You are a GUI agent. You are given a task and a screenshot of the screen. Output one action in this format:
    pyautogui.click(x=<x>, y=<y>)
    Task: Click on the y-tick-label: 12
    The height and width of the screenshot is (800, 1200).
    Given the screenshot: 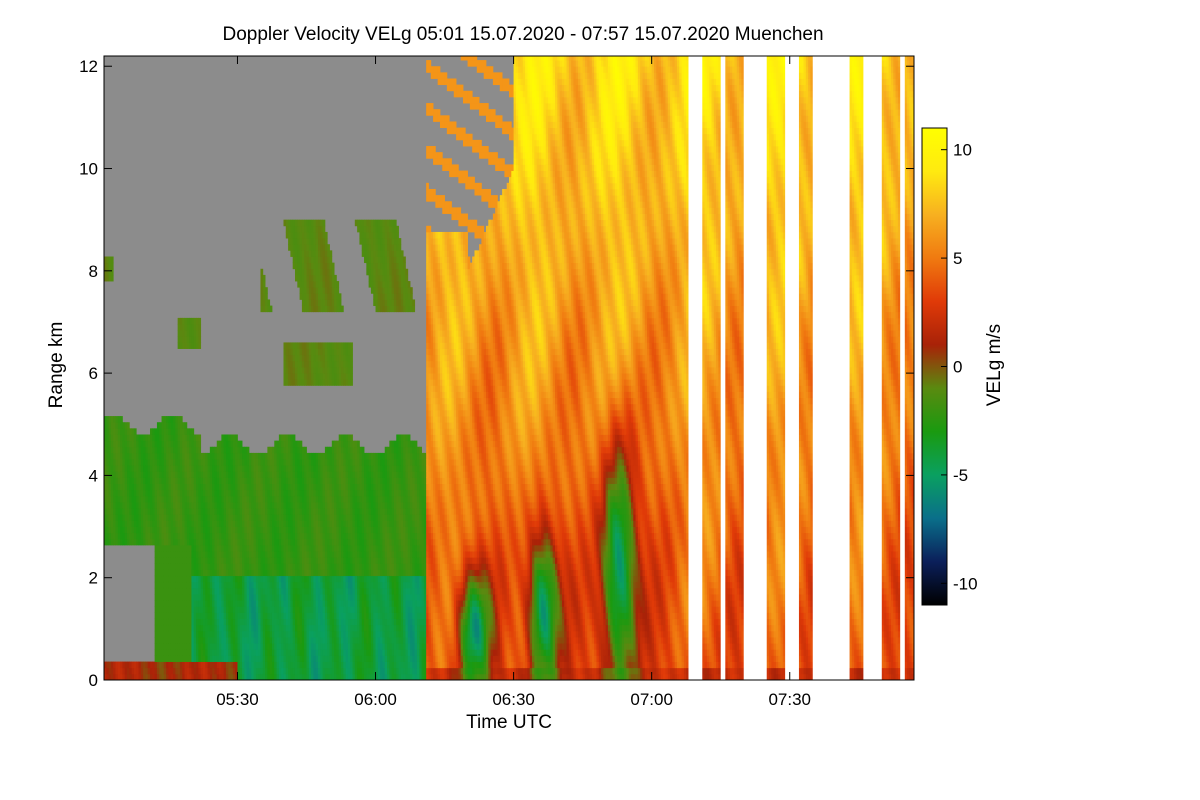 What is the action you would take?
    pyautogui.click(x=88, y=66)
    